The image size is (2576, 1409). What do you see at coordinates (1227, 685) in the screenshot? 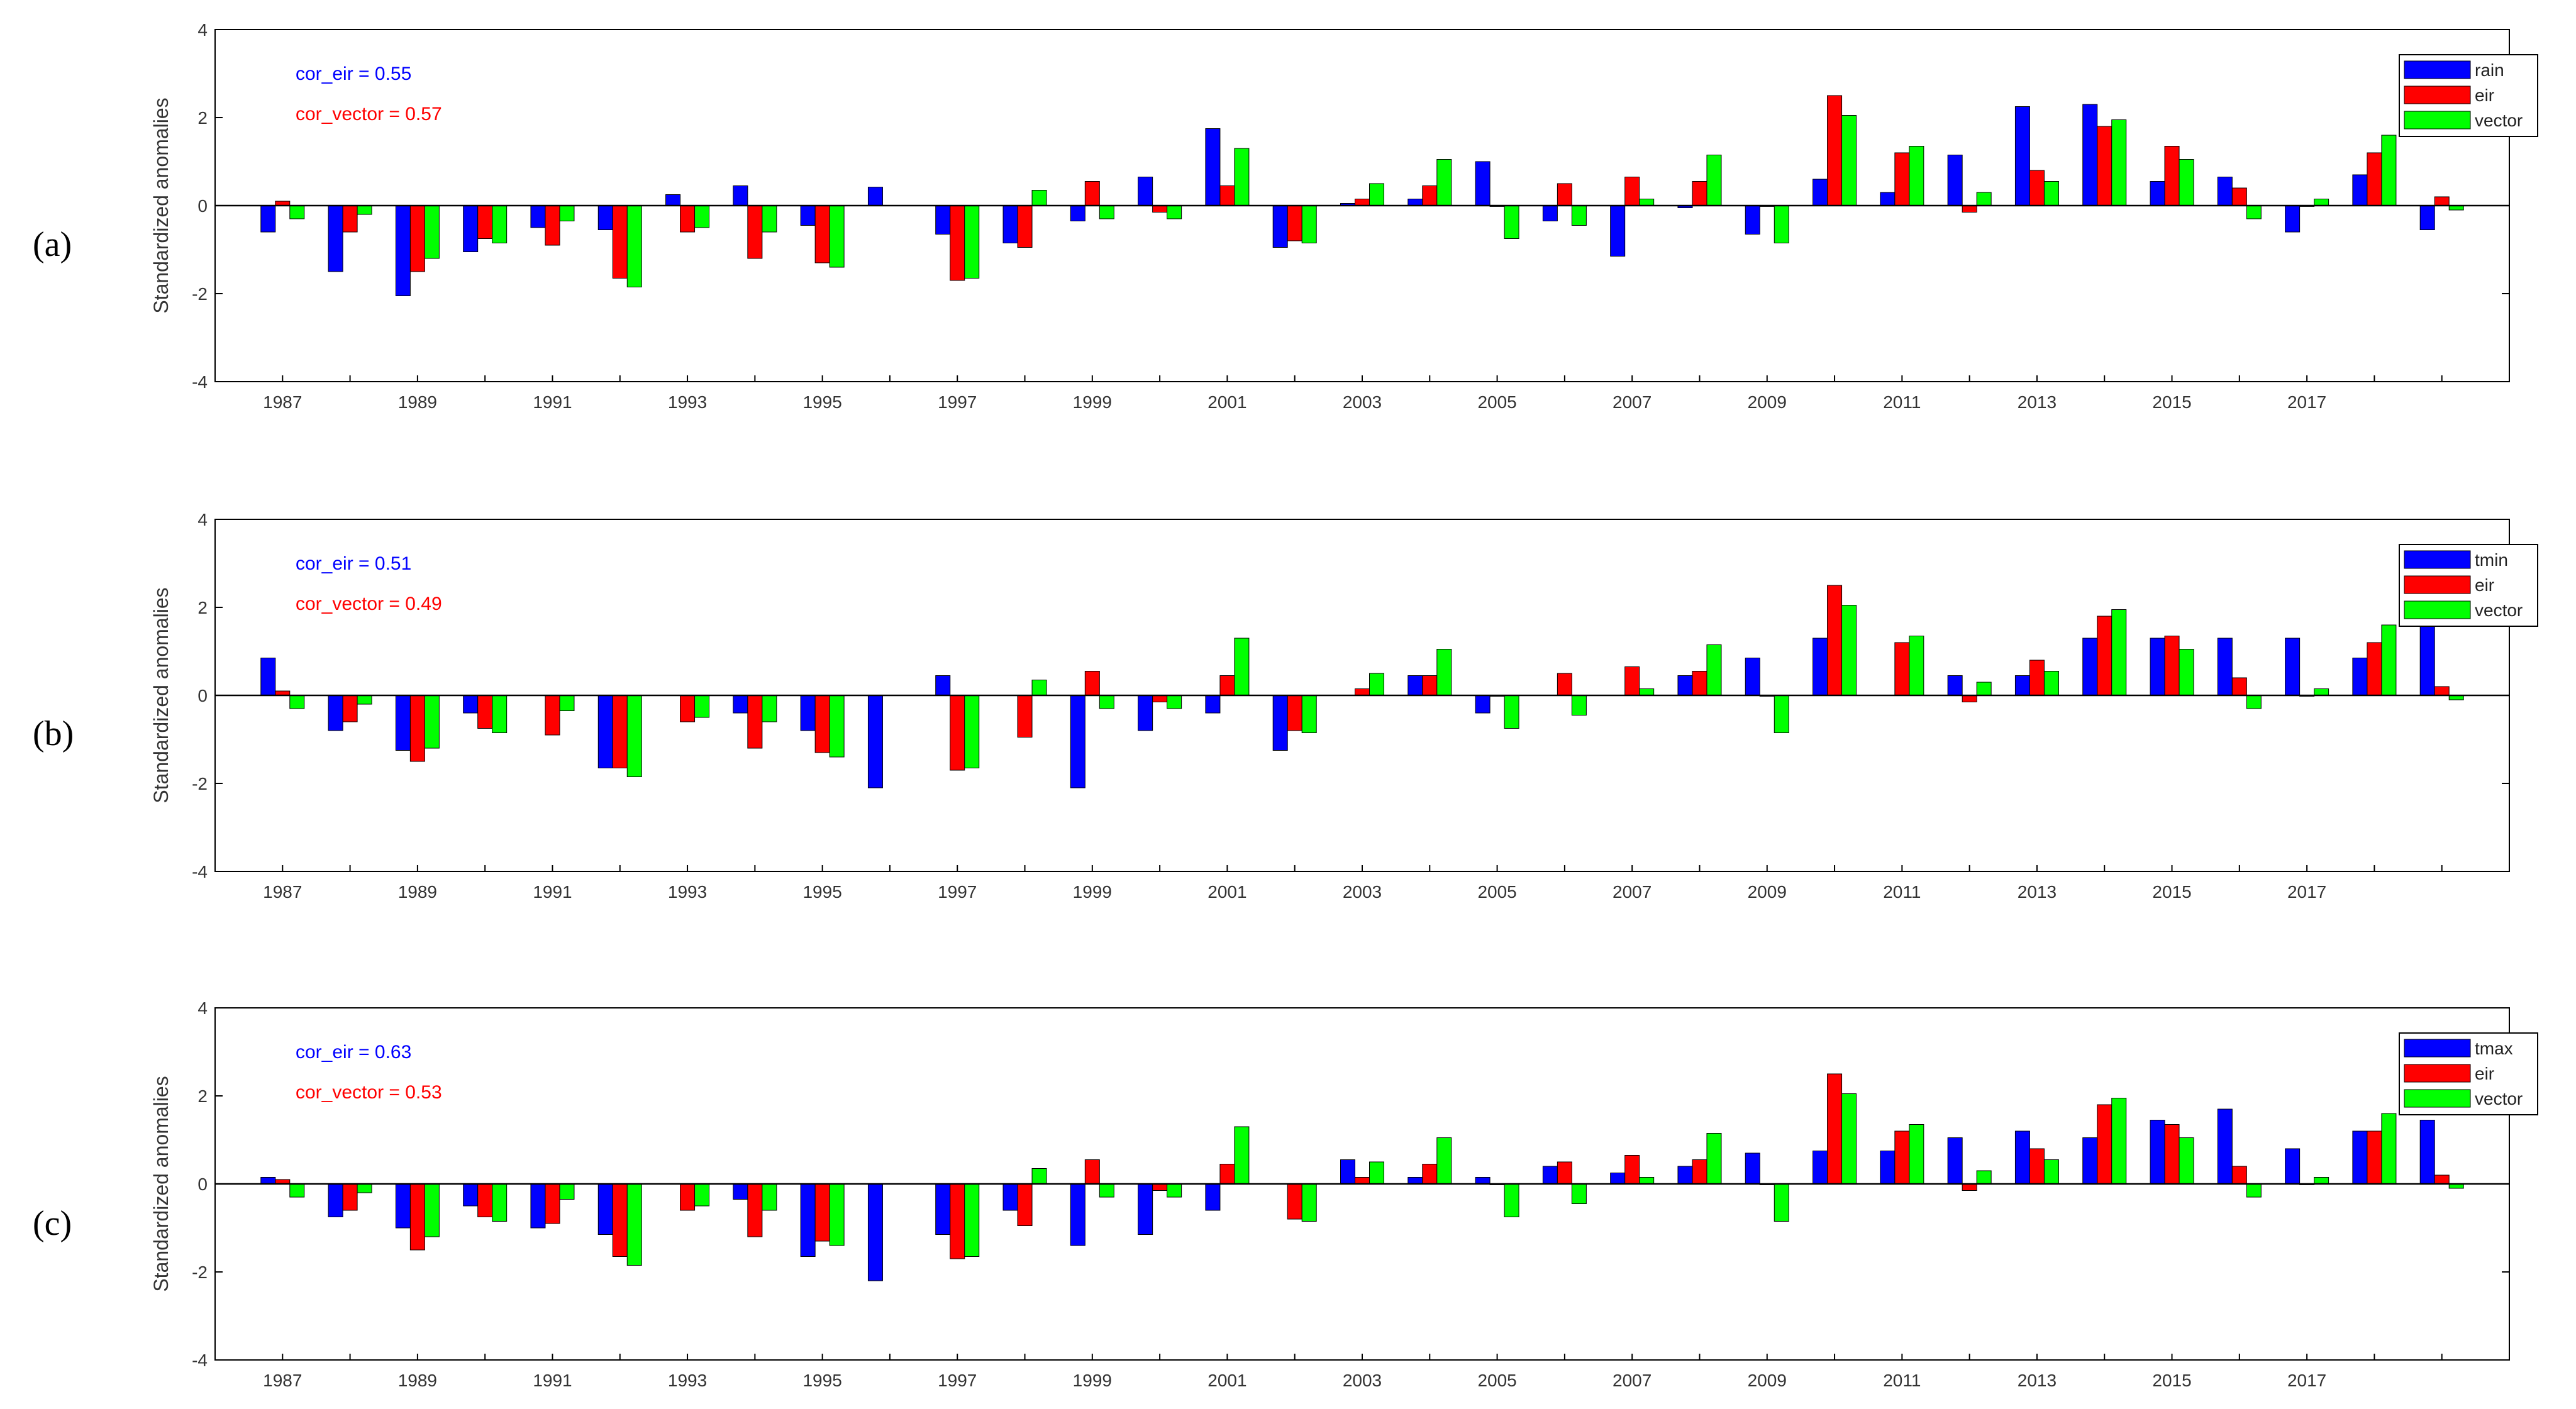
I see `bar-eir-2001` at bounding box center [1227, 685].